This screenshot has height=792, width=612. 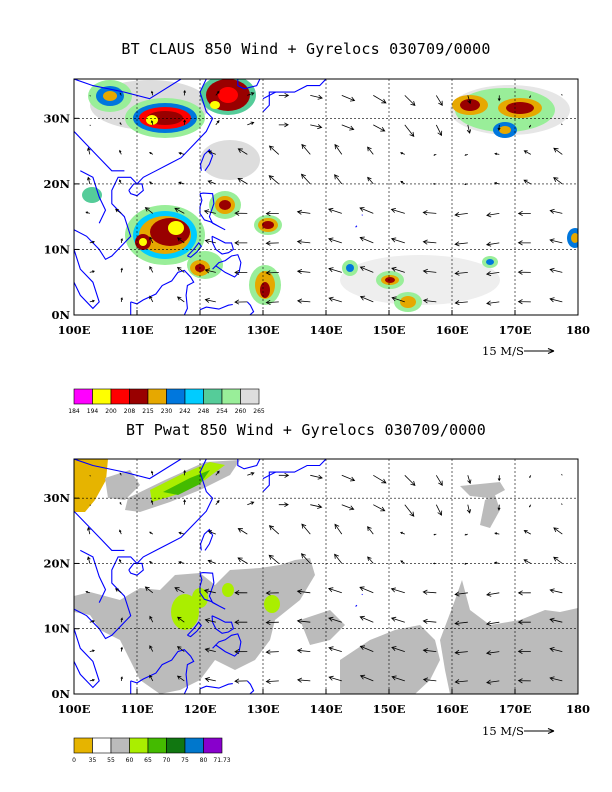 What do you see at coordinates (200, 330) in the screenshot?
I see `lon-tick-label: 120E` at bounding box center [200, 330].